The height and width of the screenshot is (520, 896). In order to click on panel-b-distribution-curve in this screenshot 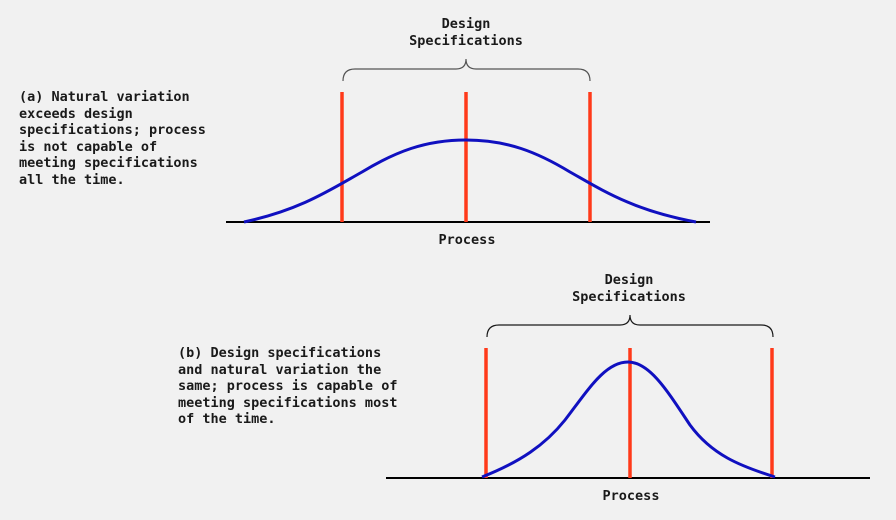, I will do `click(628, 419)`.